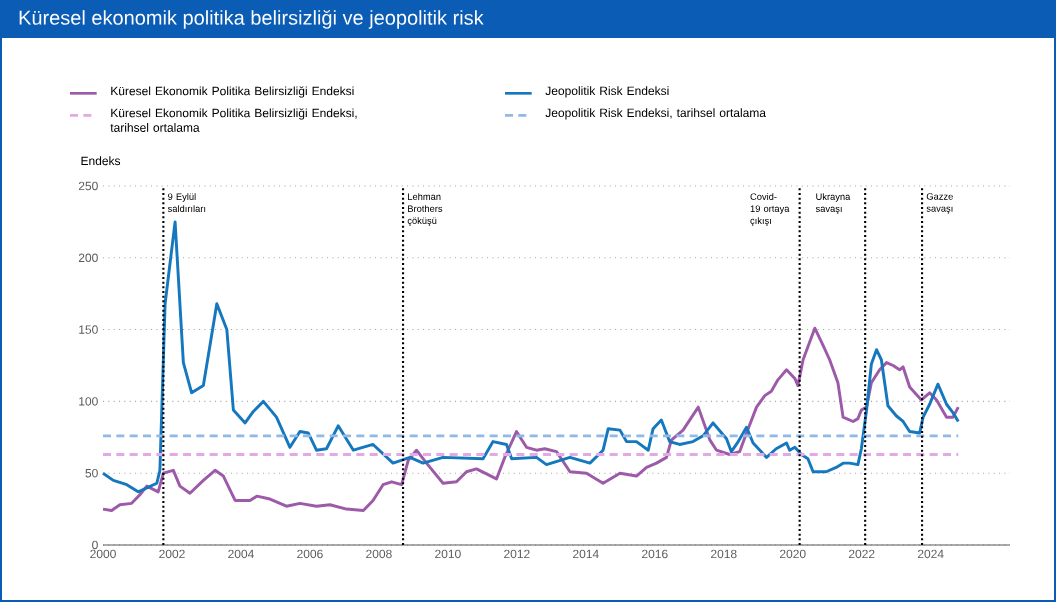 The width and height of the screenshot is (1056, 602). What do you see at coordinates (91, 473) in the screenshot?
I see `y-tick-label: 50` at bounding box center [91, 473].